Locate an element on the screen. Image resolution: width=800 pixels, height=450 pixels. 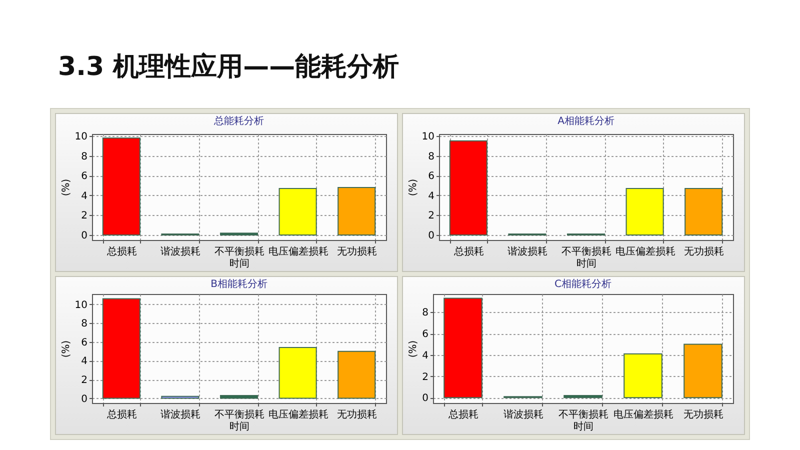
chart-title: C相能耗分析 is located at coordinates (583, 284).